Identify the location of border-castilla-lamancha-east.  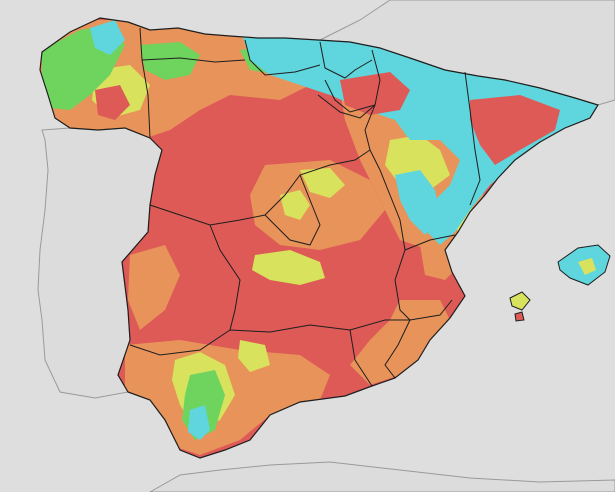
(402, 285).